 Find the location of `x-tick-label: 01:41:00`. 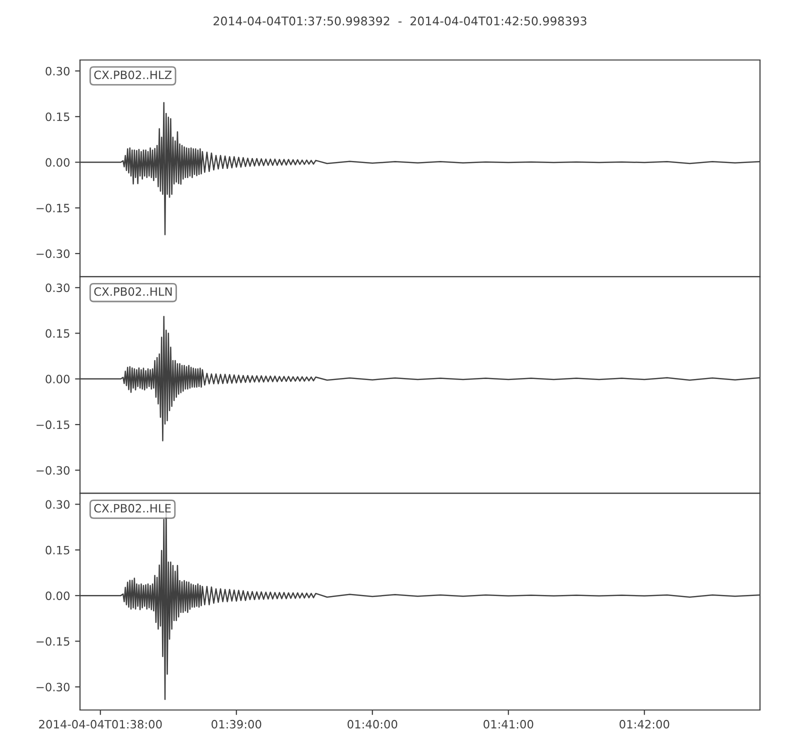

x-tick-label: 01:41:00 is located at coordinates (509, 724).